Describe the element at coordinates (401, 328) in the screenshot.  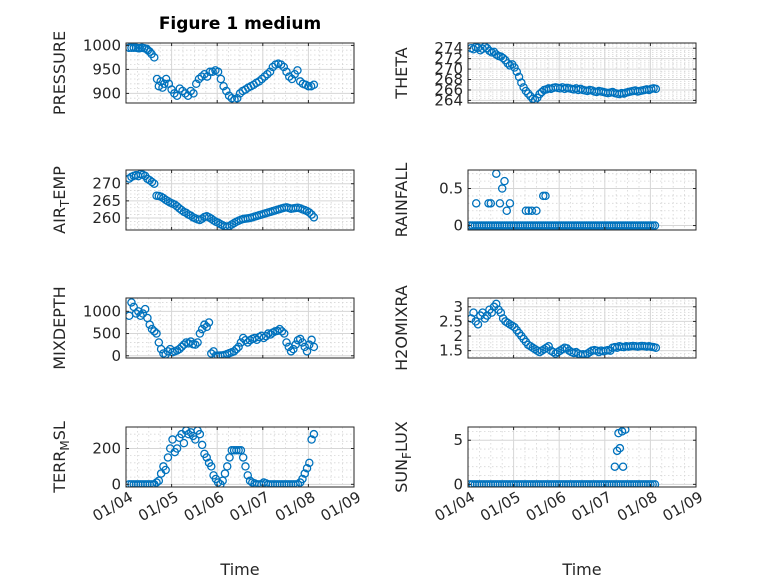
I see `y-axis-label: H2OMIXRA` at that location.